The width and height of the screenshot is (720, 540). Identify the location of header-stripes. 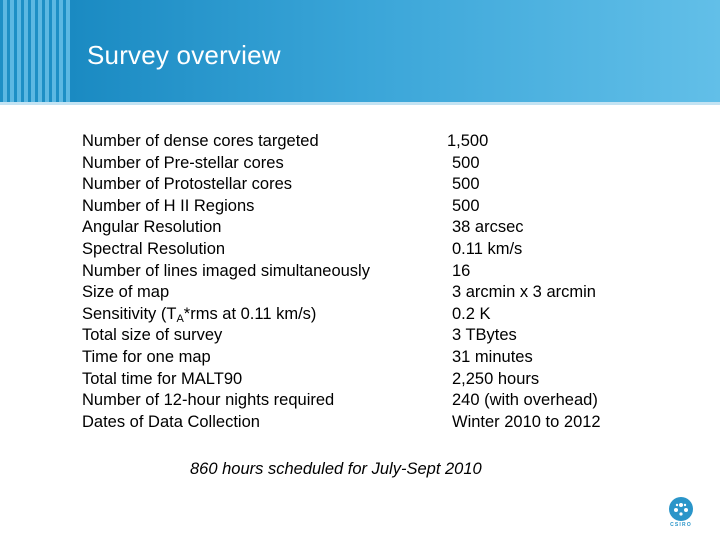
(35, 51).